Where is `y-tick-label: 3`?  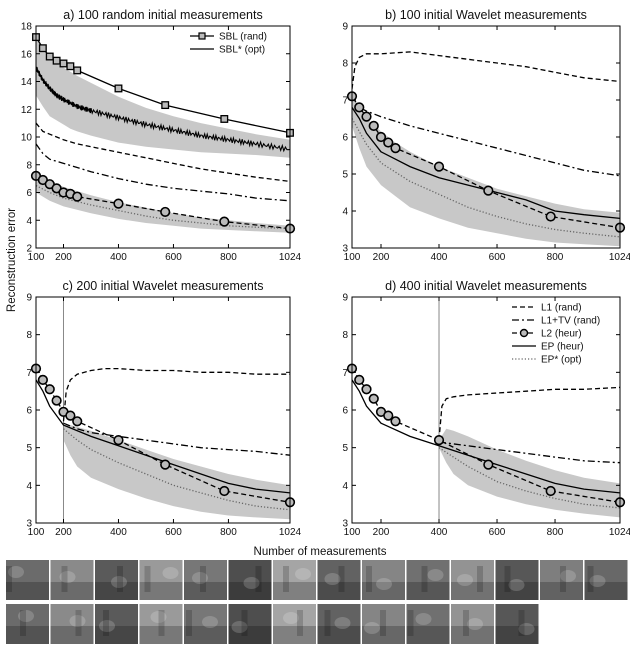 y-tick-label: 3 is located at coordinates (29, 524).